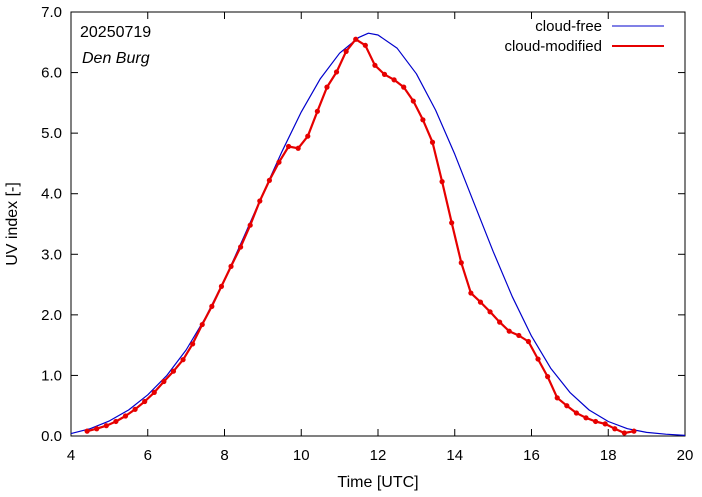 The image size is (702, 497). I want to click on y-tick-label: 7.0, so click(51, 12).